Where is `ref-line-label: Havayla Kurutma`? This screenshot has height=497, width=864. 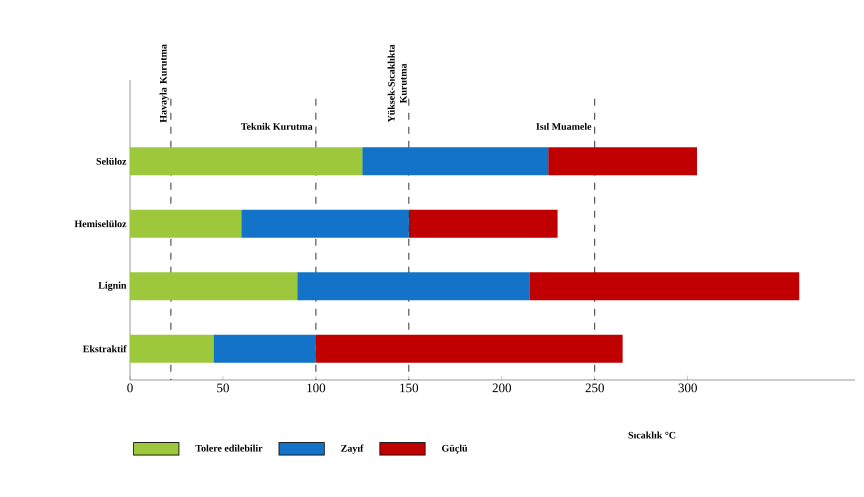
ref-line-label: Havayla Kurutma is located at coordinates (164, 83).